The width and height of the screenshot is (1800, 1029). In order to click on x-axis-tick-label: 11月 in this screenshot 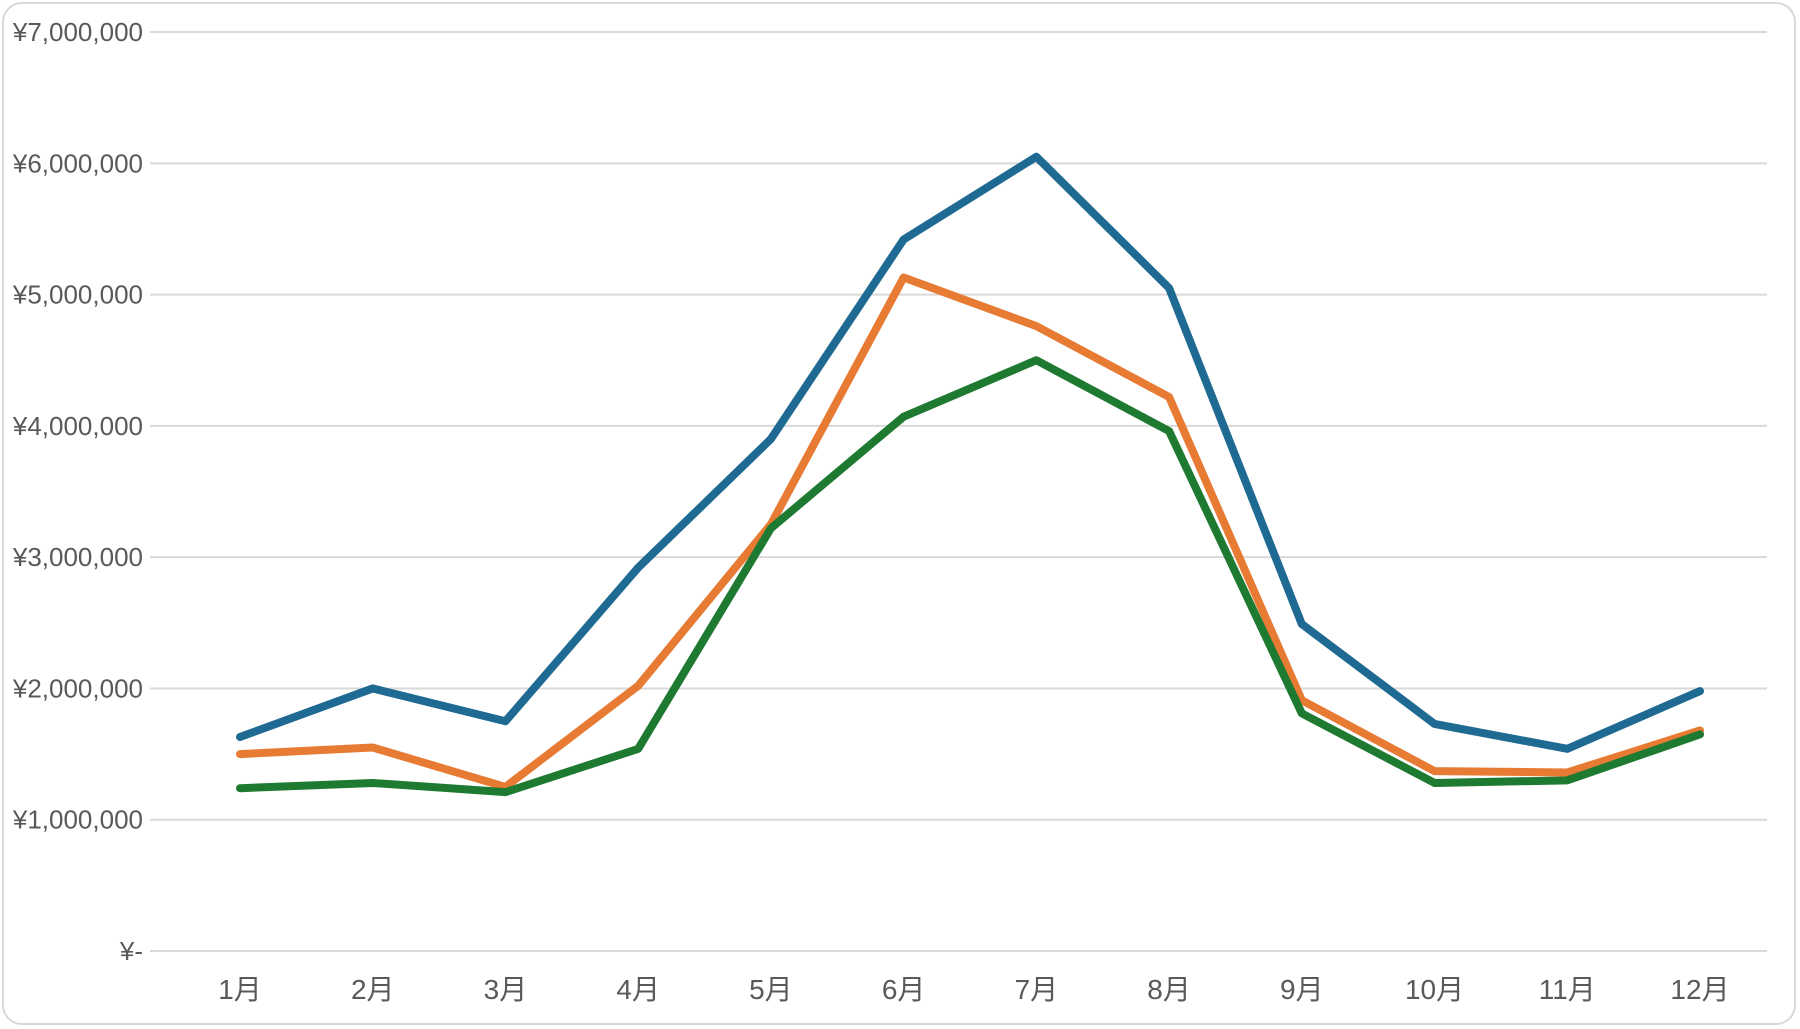, I will do `click(1567, 989)`.